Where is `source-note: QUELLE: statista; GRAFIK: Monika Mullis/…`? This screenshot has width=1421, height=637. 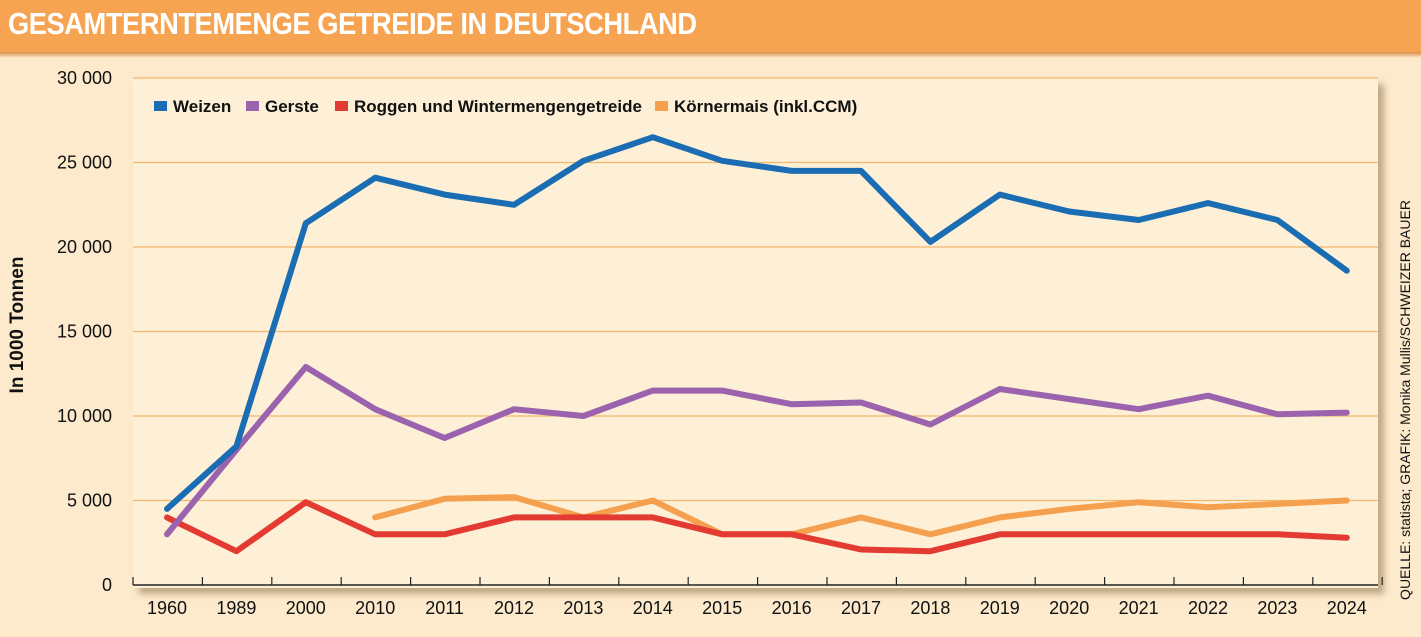 source-note: QUELLE: statista; GRAFIK: Monika Mullis/… is located at coordinates (1405, 400).